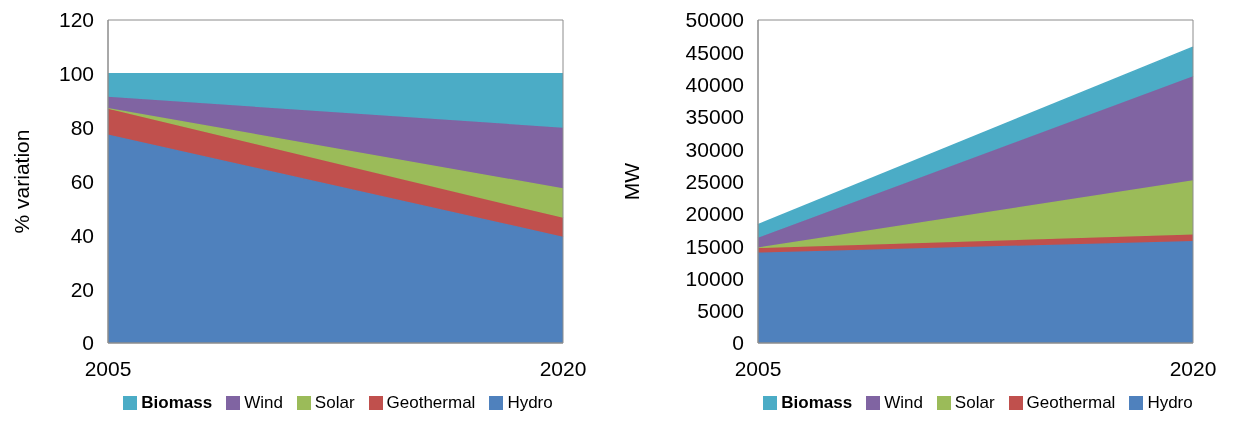 The height and width of the screenshot is (424, 1236). I want to click on y-tick-label: 10000, so click(714, 278).